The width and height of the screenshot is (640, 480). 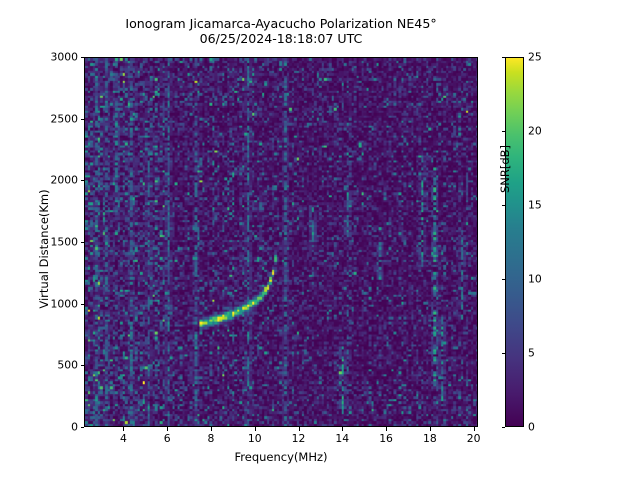 I want to click on colorbar-tick-label: 10, so click(x=535, y=279).